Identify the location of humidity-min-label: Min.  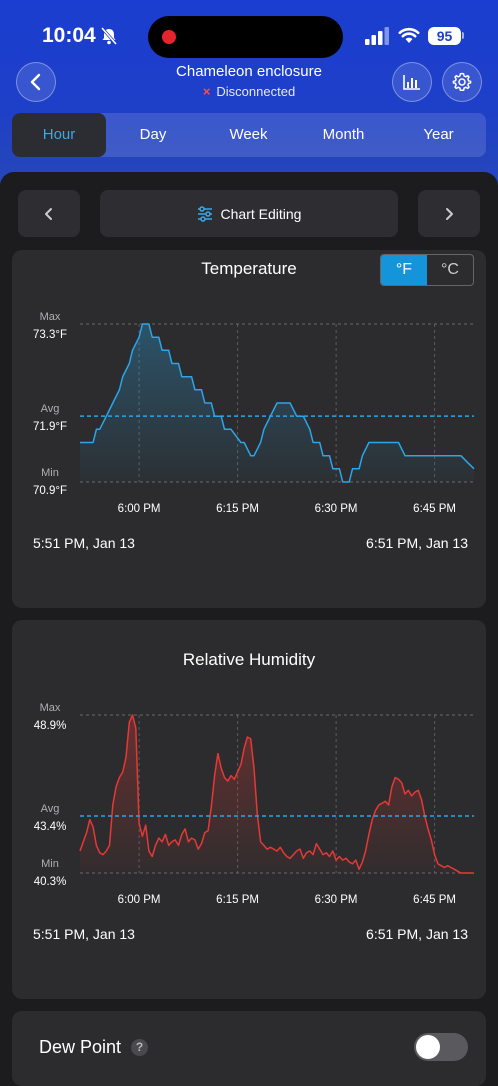
(50, 864).